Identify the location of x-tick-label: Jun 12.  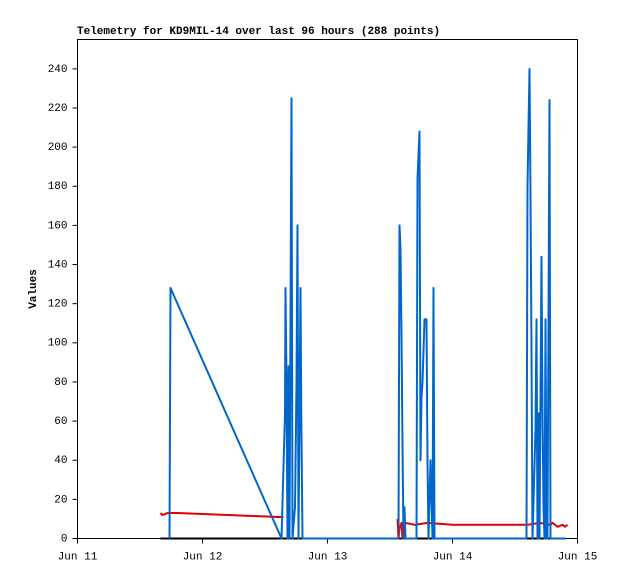
(203, 557).